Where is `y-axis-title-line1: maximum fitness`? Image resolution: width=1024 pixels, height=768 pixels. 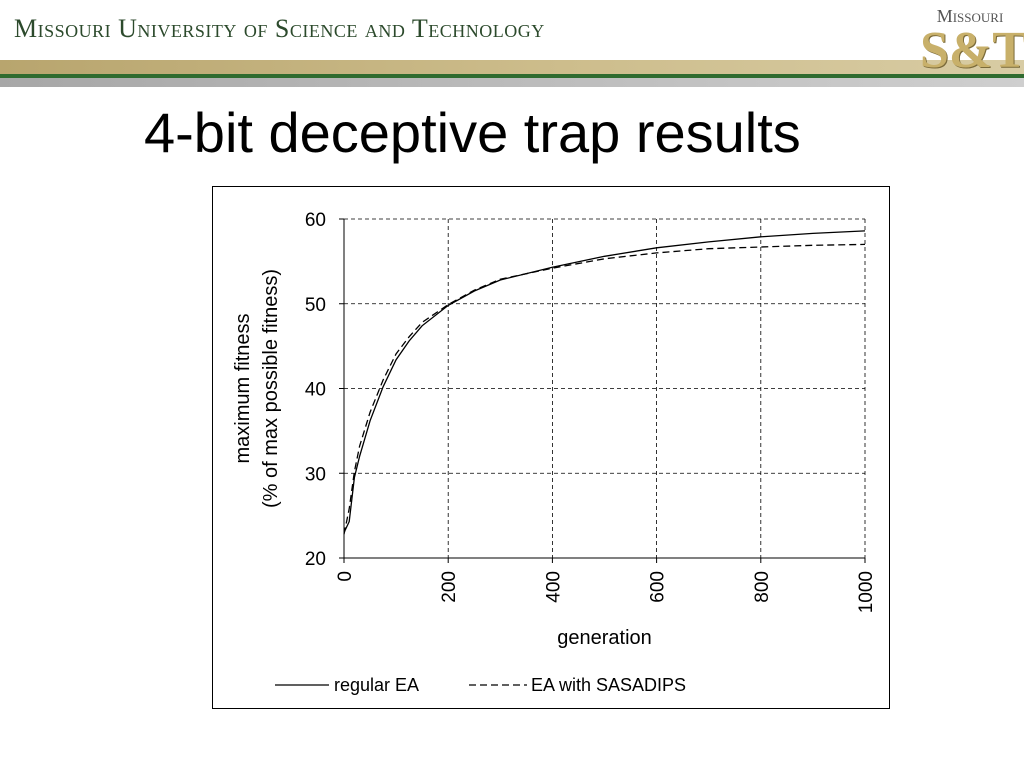 y-axis-title-line1: maximum fitness is located at coordinates (243, 388).